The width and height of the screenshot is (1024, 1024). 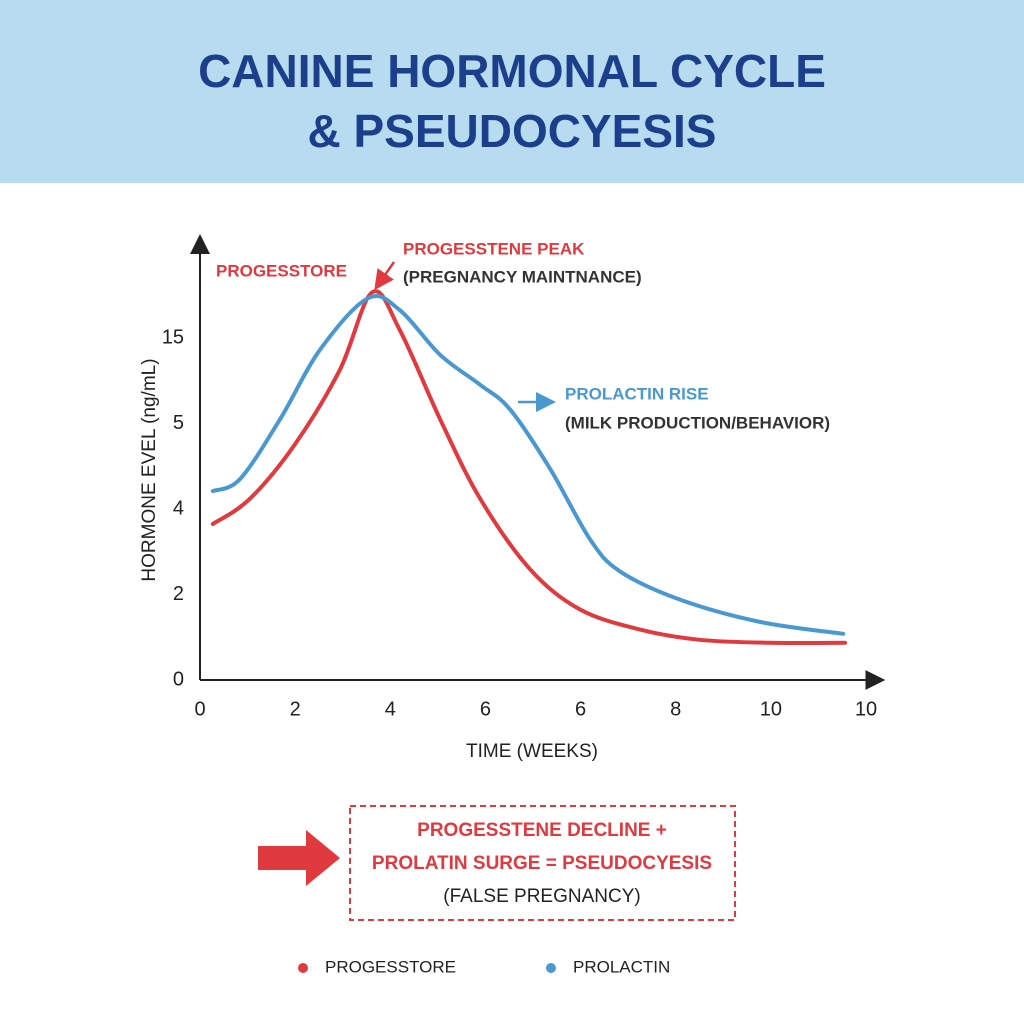 What do you see at coordinates (532, 751) in the screenshot?
I see `x-axis-label: TIME (WEEKS)` at bounding box center [532, 751].